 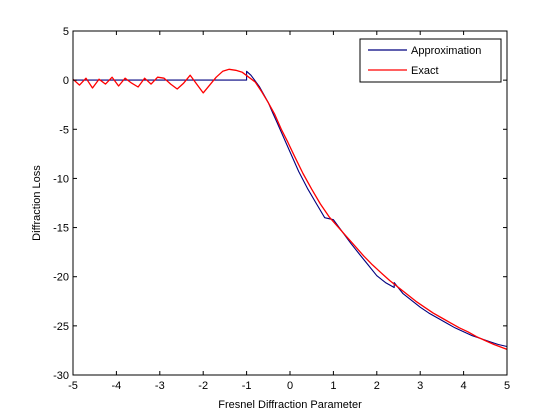 I want to click on legend-box, so click(x=430, y=60).